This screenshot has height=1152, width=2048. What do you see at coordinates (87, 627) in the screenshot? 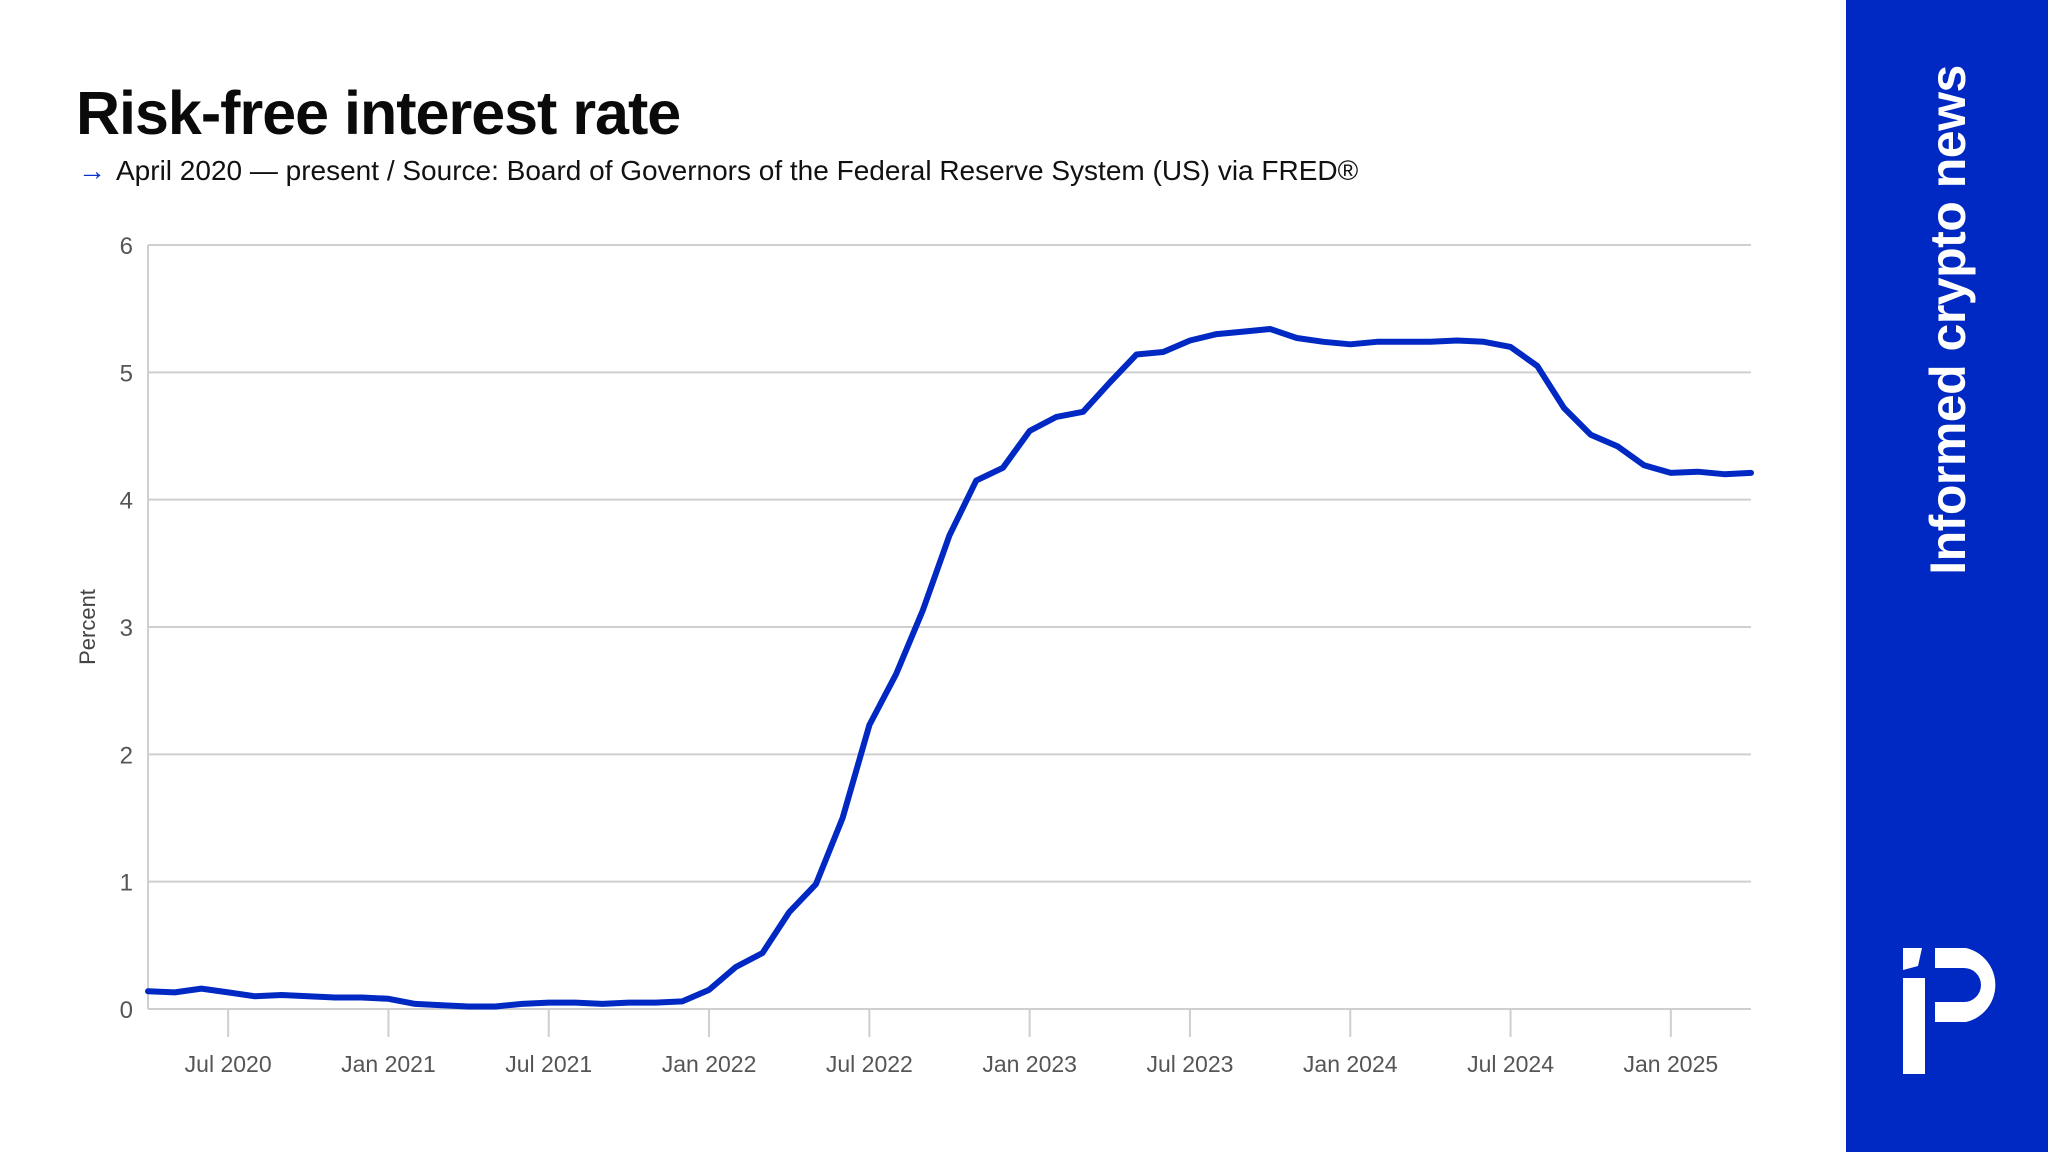
I see `y-axis-label: Percent` at bounding box center [87, 627].